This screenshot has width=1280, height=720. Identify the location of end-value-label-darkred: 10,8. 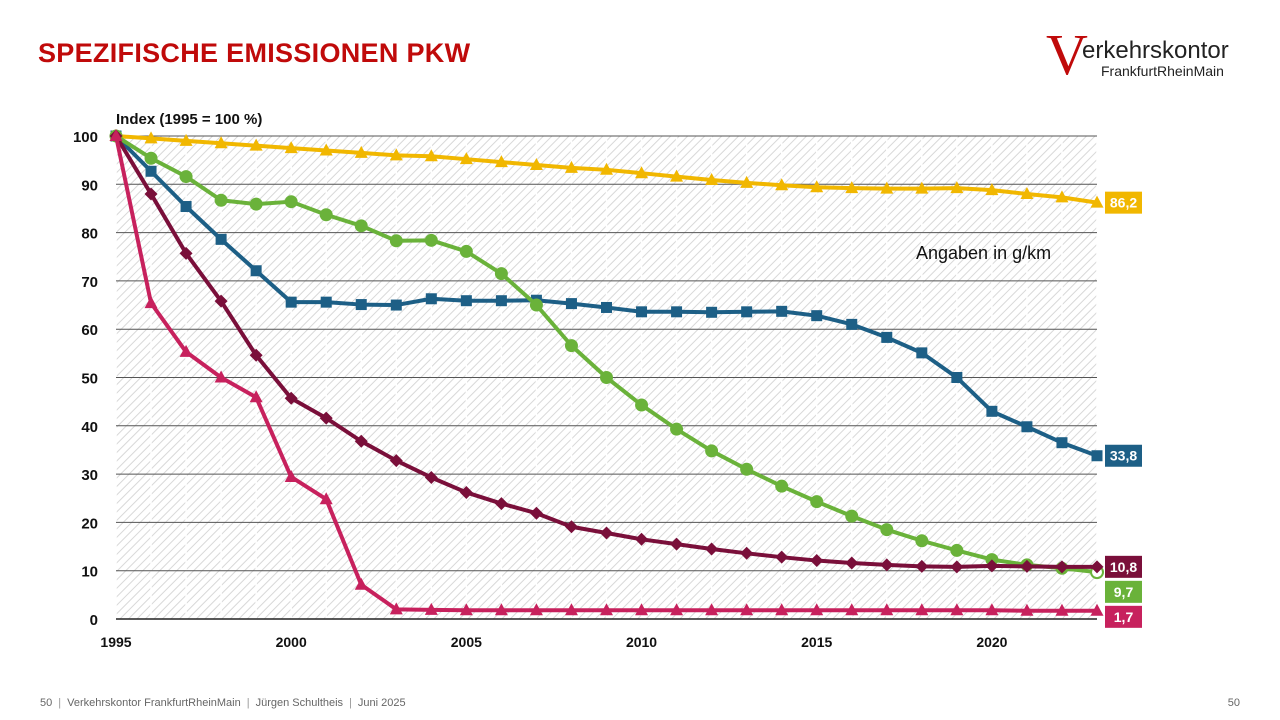
(1123, 567).